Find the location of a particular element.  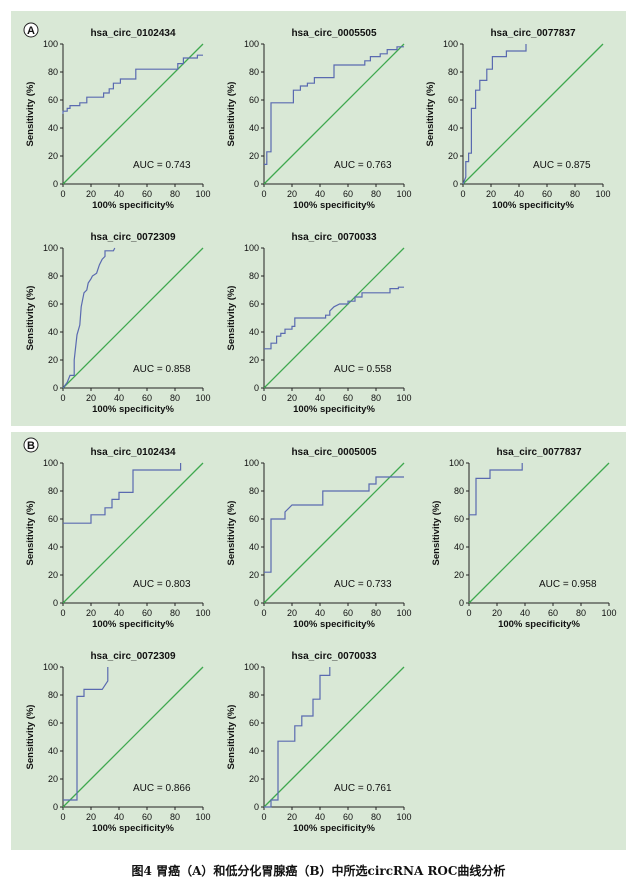

chart-title: hsa_circ_0102434 is located at coordinates (133, 33).